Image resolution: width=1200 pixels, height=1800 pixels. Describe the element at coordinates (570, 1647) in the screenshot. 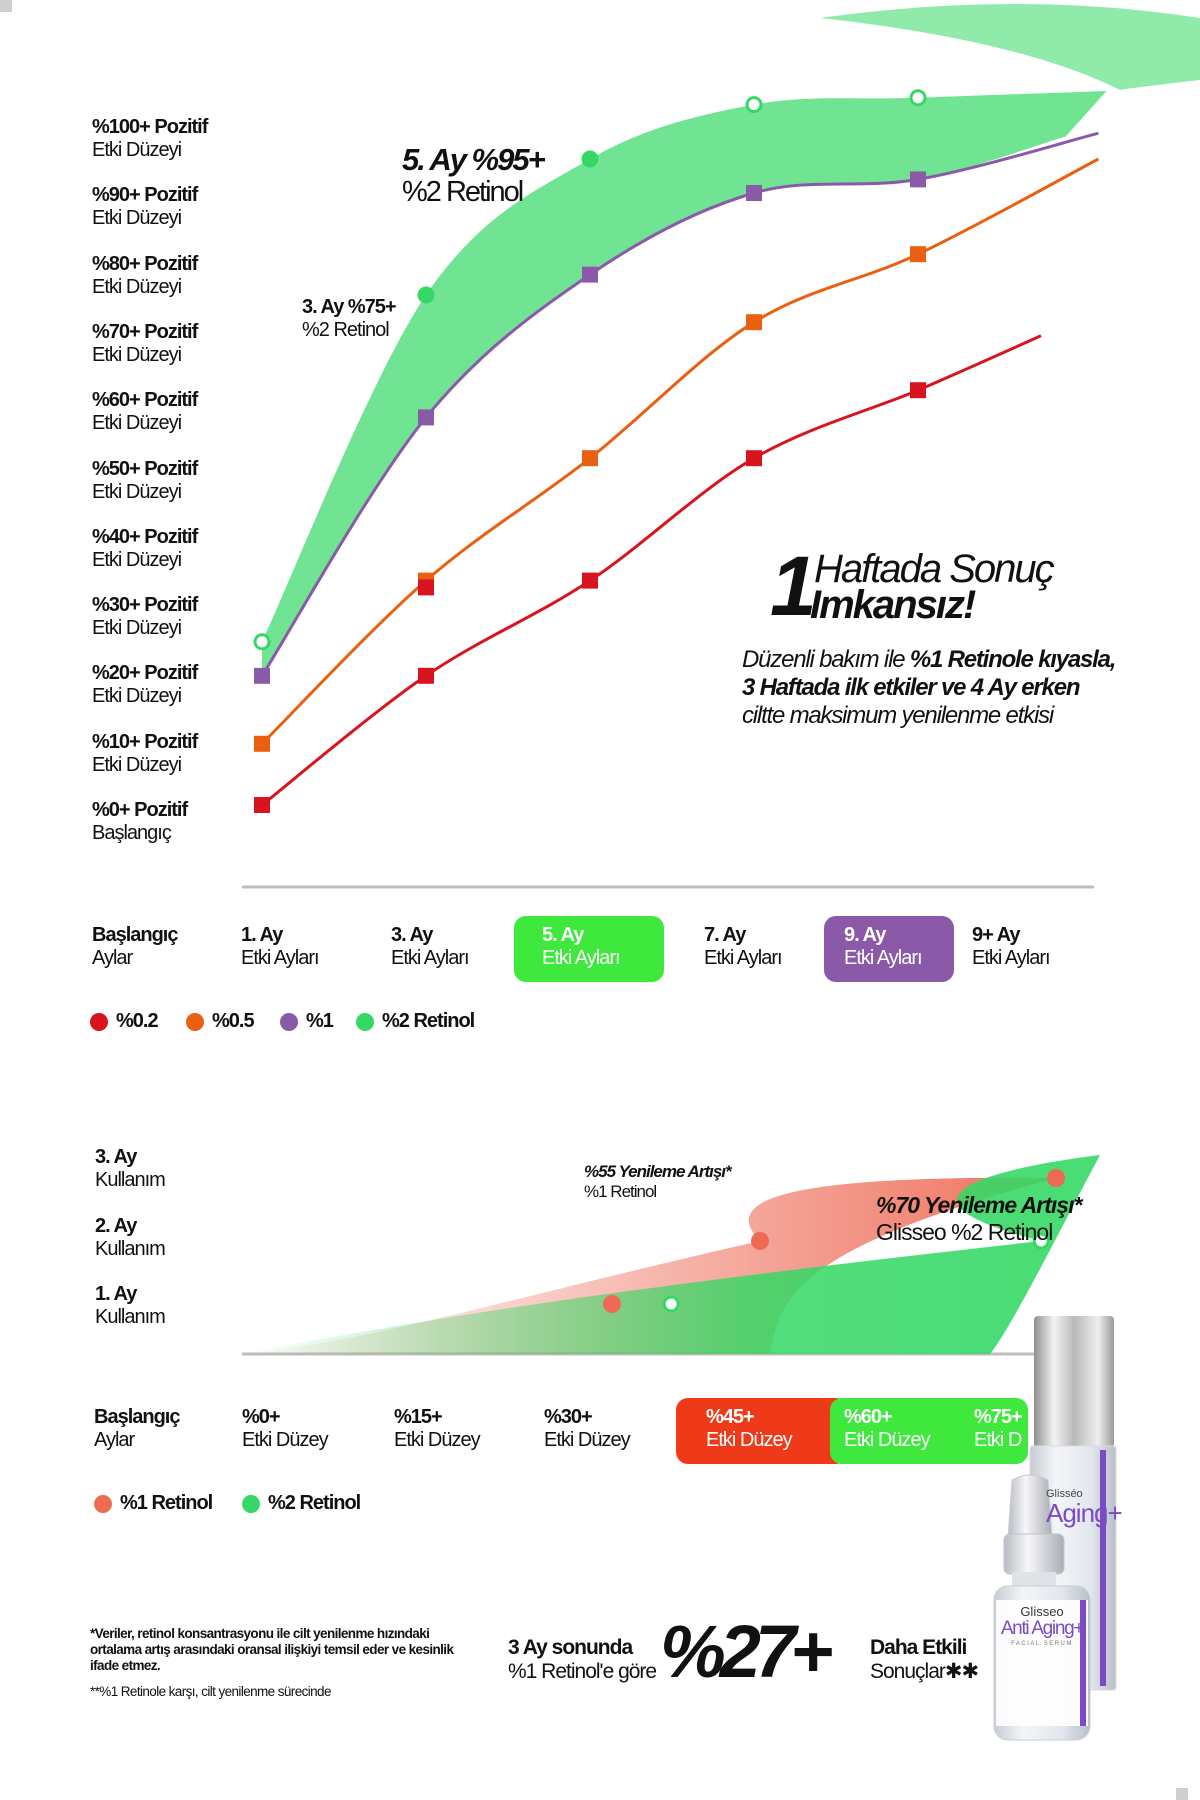

I see `claim-left-line1: 3 Ay sonunda` at that location.